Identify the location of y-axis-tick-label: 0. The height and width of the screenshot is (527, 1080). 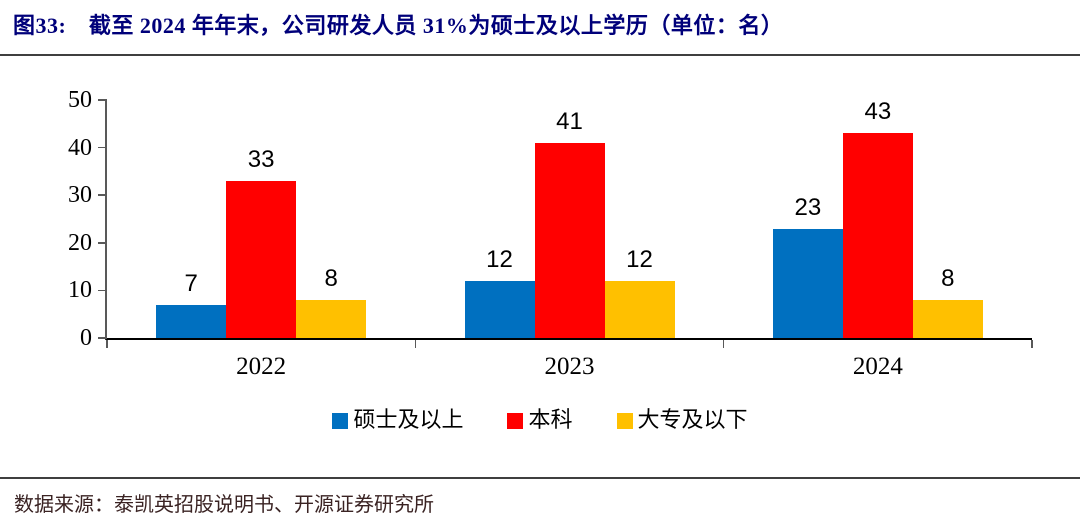
(86, 338).